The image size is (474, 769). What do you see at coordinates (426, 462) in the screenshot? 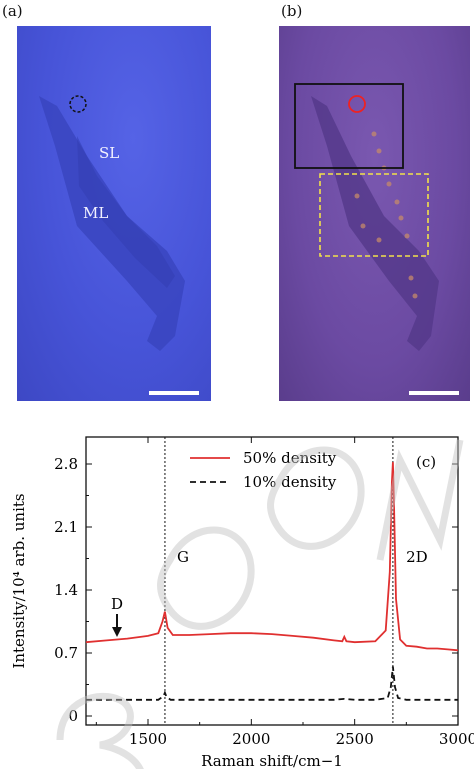
I see `panel-c-label: (c)` at bounding box center [426, 462].